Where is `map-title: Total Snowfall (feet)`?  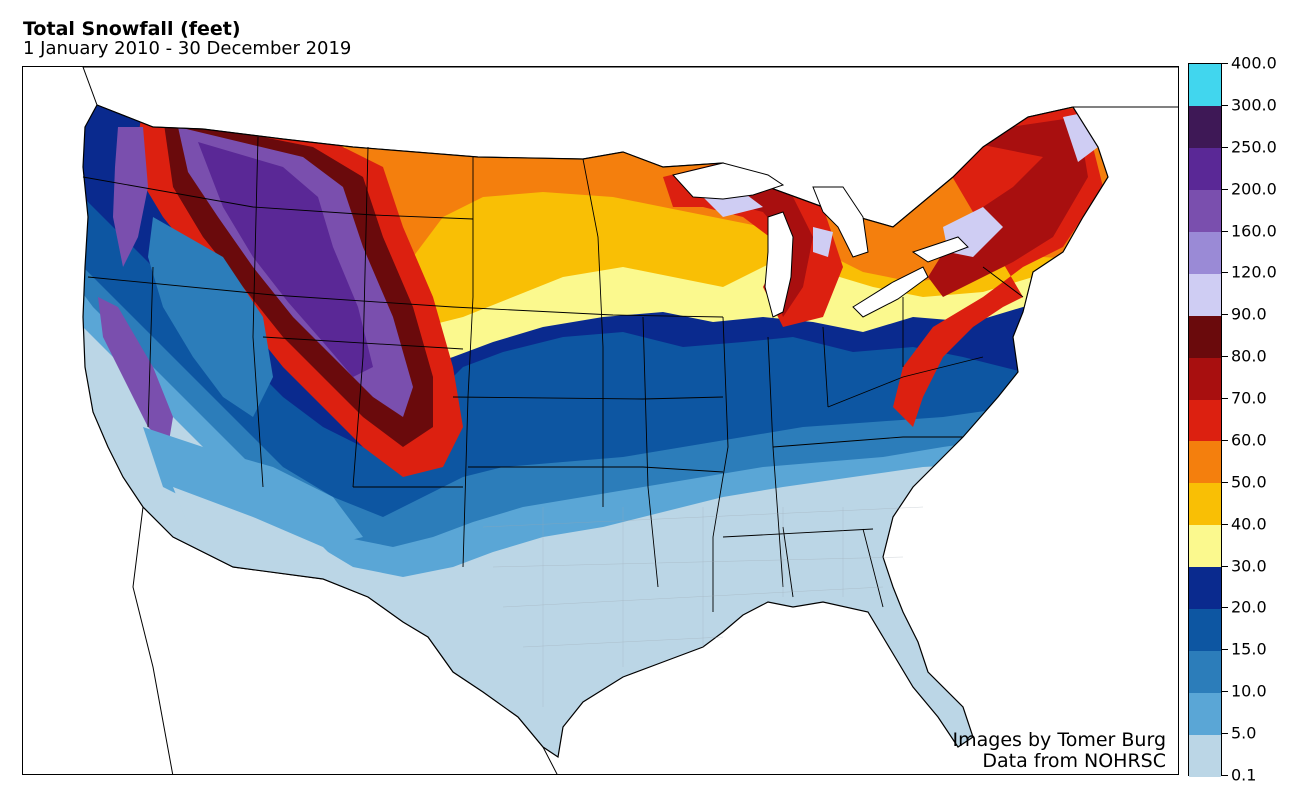 map-title: Total Snowfall (feet) is located at coordinates (132, 29).